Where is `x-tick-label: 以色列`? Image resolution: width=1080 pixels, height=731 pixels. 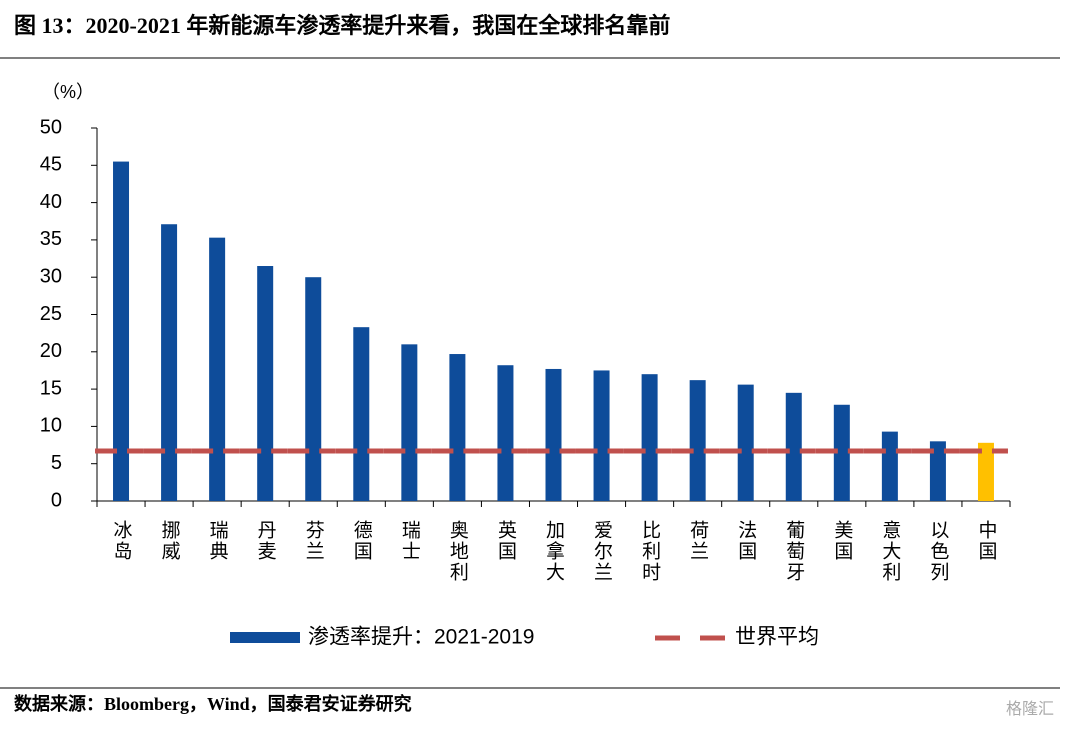
x-tick-label: 以色列 is located at coordinates (938, 551).